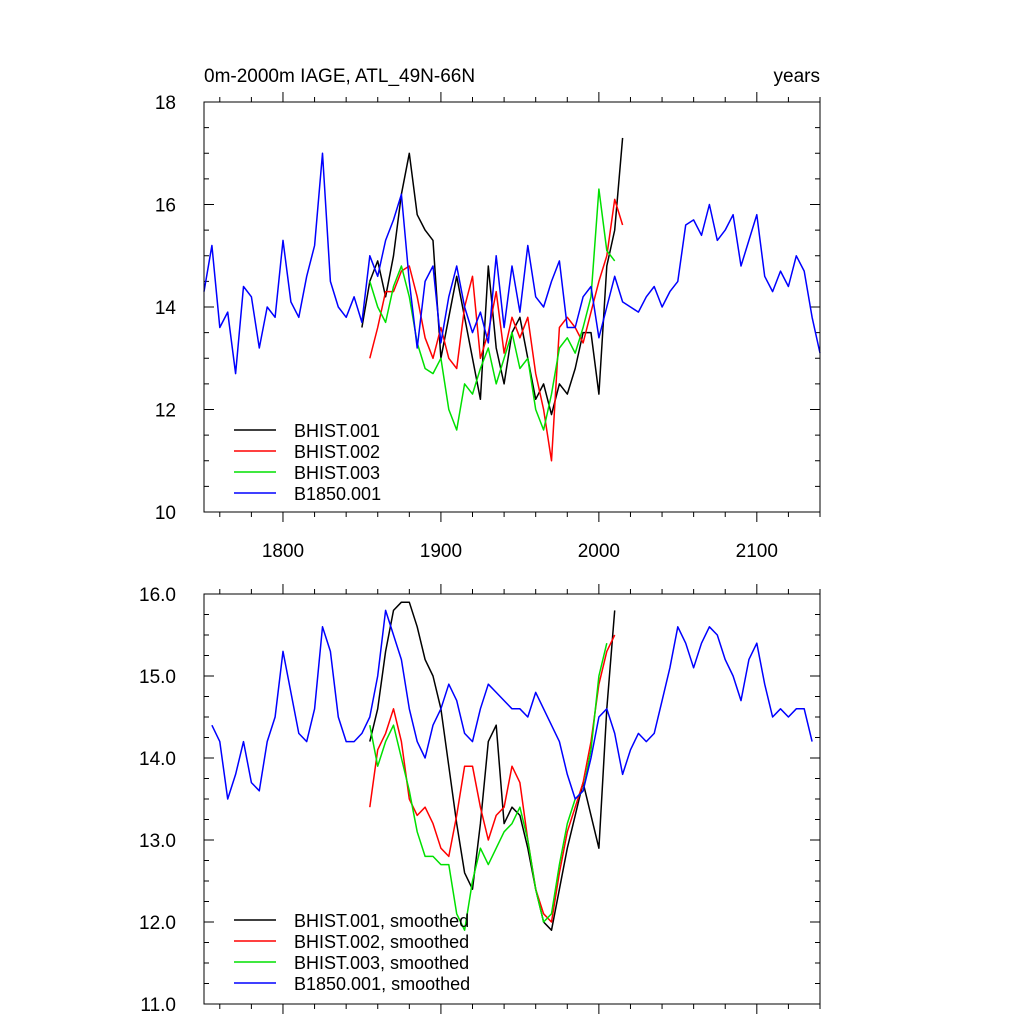 The height and width of the screenshot is (1024, 1024). What do you see at coordinates (157, 841) in the screenshot?
I see `y-tick-label: 13.0` at bounding box center [157, 841].